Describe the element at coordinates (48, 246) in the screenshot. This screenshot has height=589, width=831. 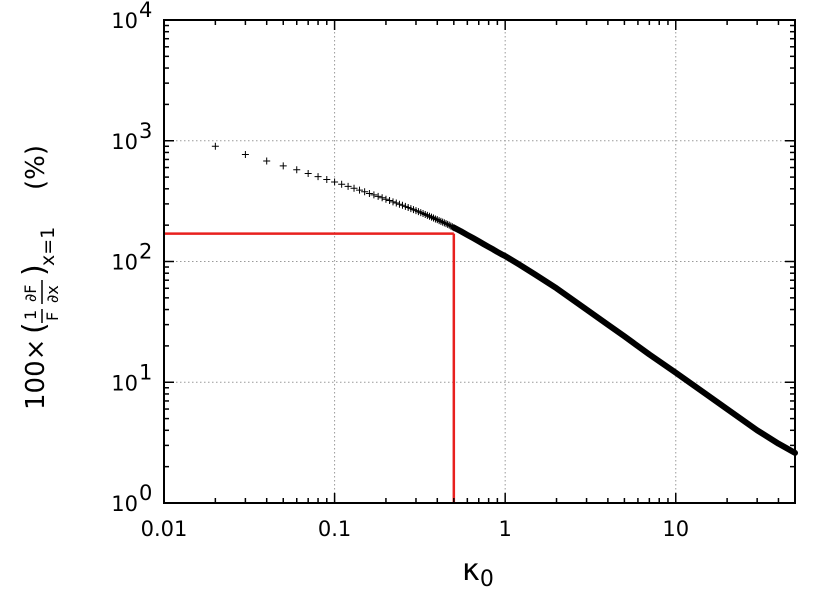
I see `svg-text: x=1` at that location.